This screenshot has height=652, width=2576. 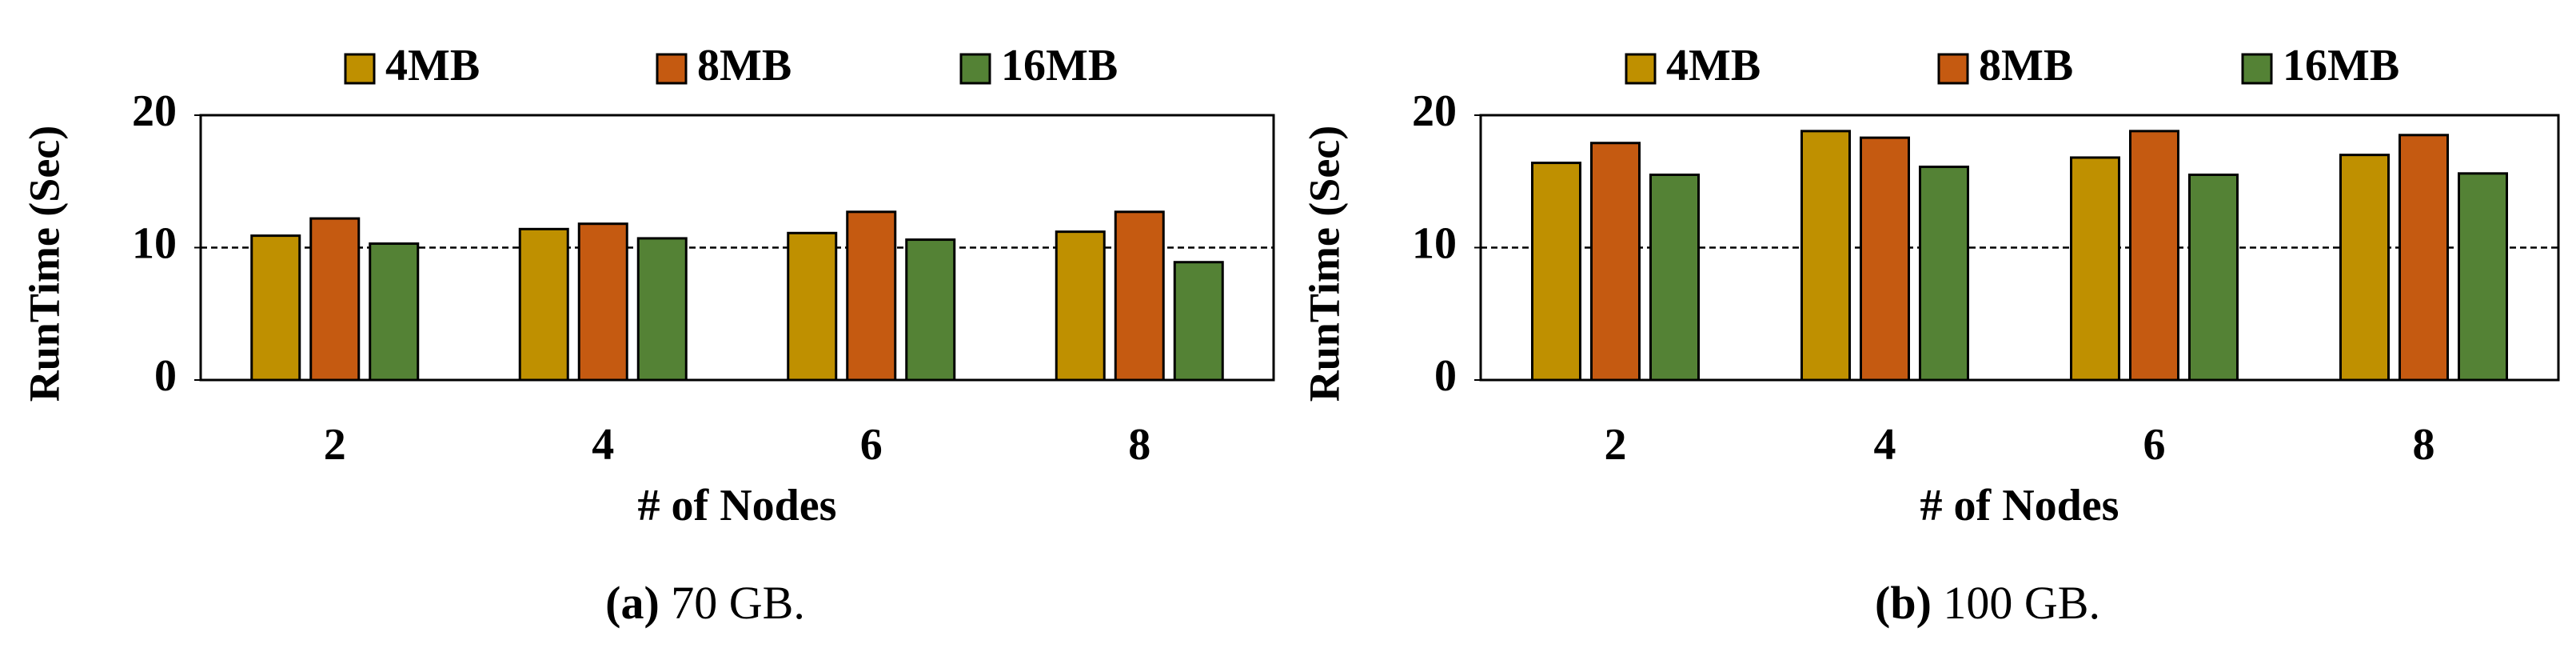 I want to click on caption: (b) 100 GB., so click(x=1987, y=603).